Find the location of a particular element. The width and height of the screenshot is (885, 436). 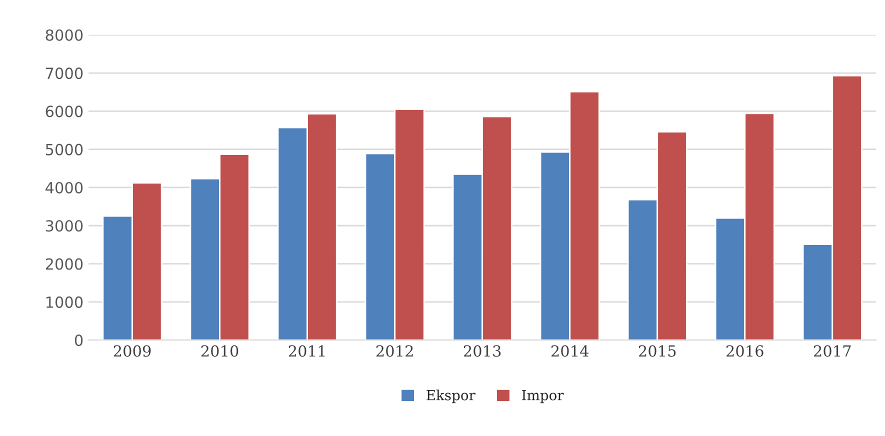

legend-label: Ekspor is located at coordinates (451, 397).